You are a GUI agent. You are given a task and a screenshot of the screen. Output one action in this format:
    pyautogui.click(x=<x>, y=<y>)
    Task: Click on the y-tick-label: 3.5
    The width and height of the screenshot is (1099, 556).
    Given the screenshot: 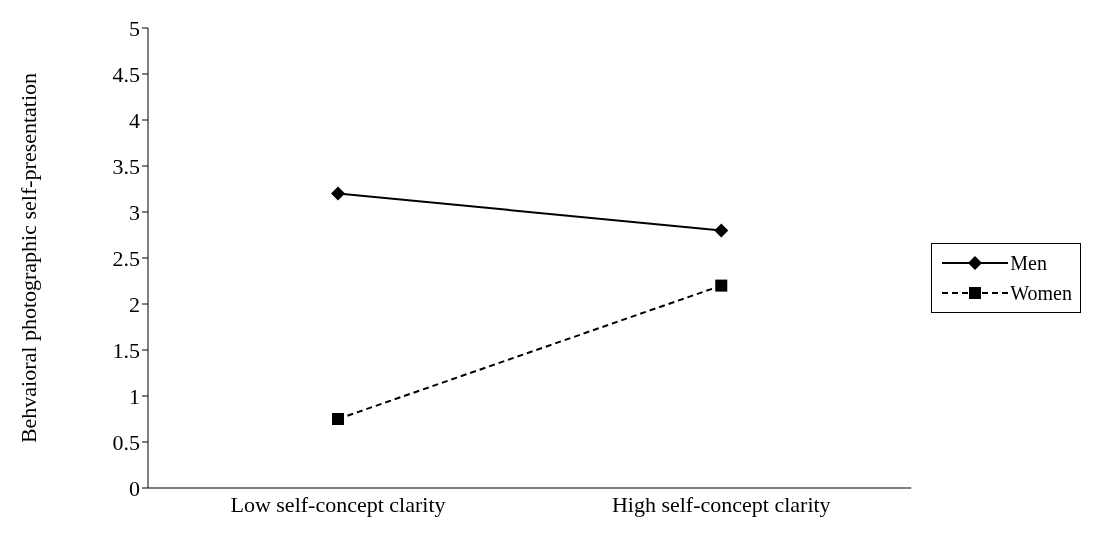 What is the action you would take?
    pyautogui.click(x=126, y=166)
    